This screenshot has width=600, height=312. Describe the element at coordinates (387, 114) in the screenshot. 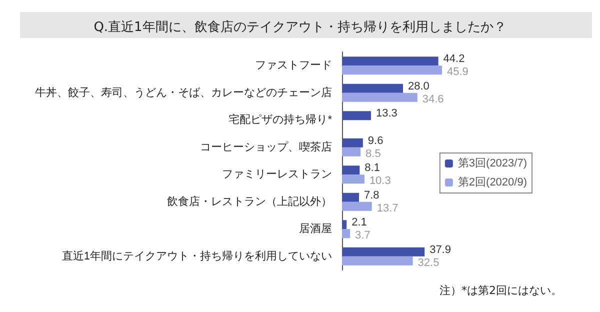

I see `data-label: 13.3` at that location.